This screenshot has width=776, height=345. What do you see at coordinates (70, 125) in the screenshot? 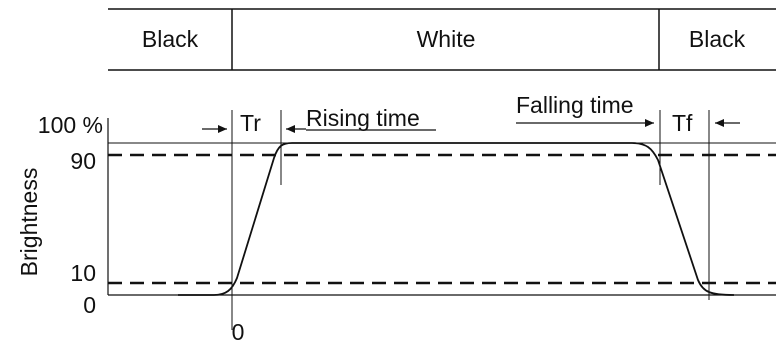
I see `y-tick-100: 100 %` at bounding box center [70, 125].